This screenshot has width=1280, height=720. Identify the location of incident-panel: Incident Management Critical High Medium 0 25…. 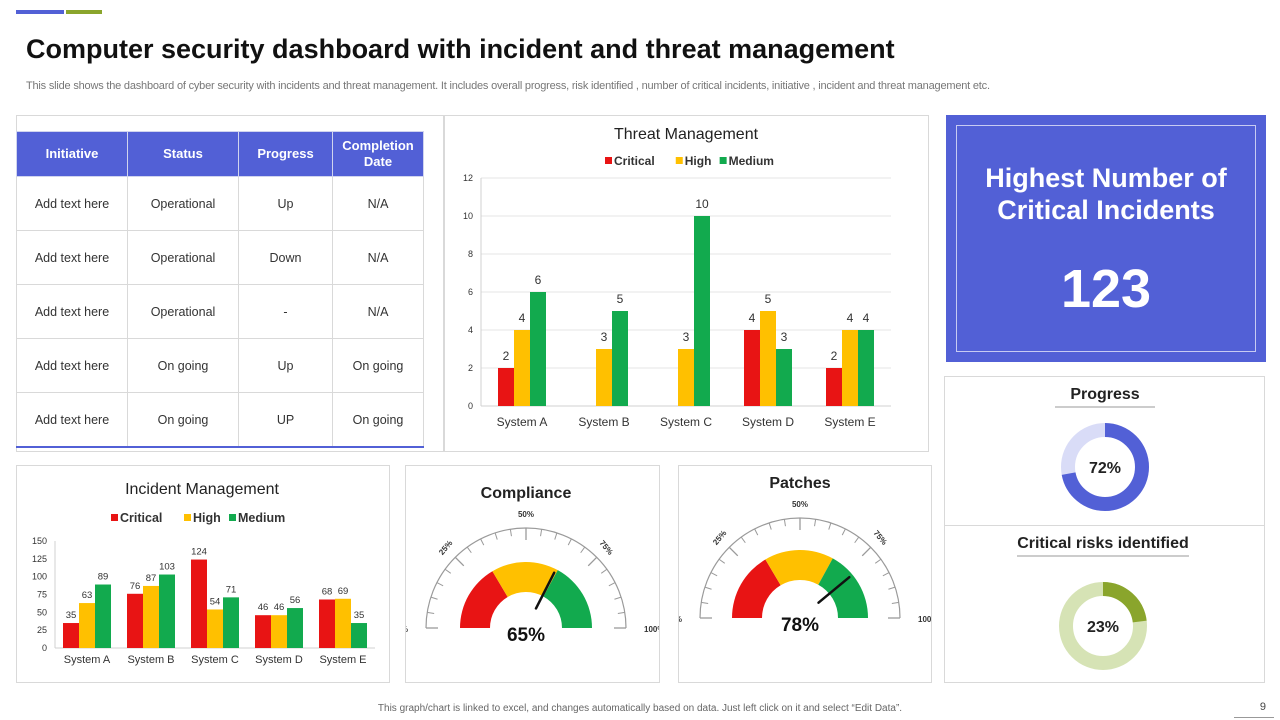
(203, 574).